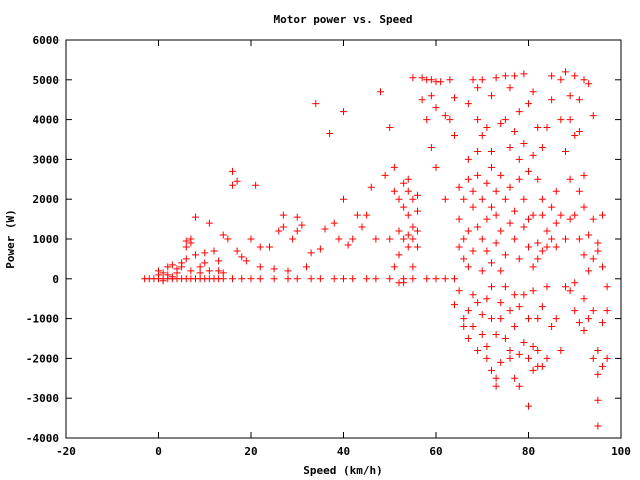 This screenshot has width=640, height=480. What do you see at coordinates (46, 159) in the screenshot?
I see `y-tick-label: 3000` at bounding box center [46, 159].